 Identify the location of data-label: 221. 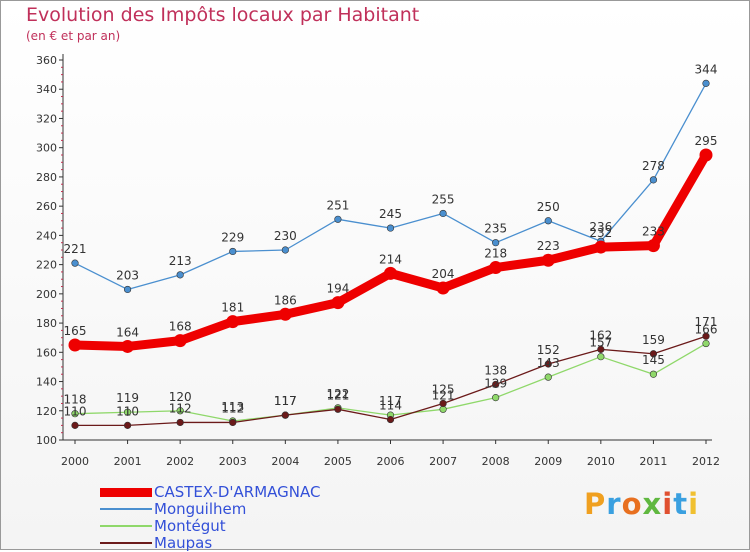
(75, 249).